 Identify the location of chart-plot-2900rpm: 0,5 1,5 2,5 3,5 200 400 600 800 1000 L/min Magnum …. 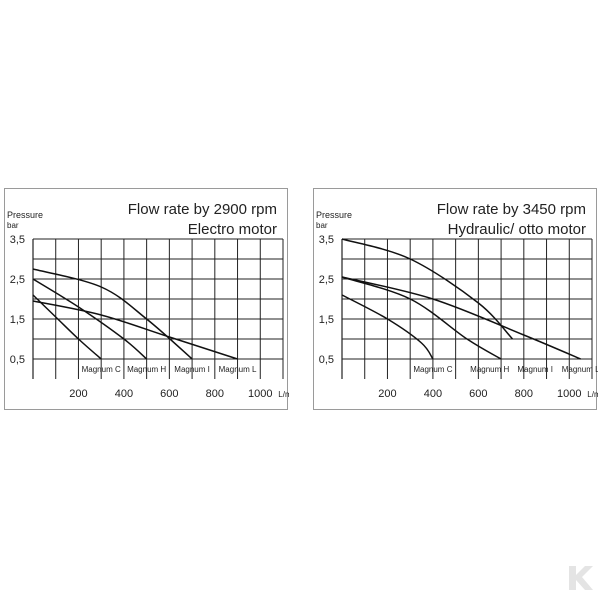
(149, 317).